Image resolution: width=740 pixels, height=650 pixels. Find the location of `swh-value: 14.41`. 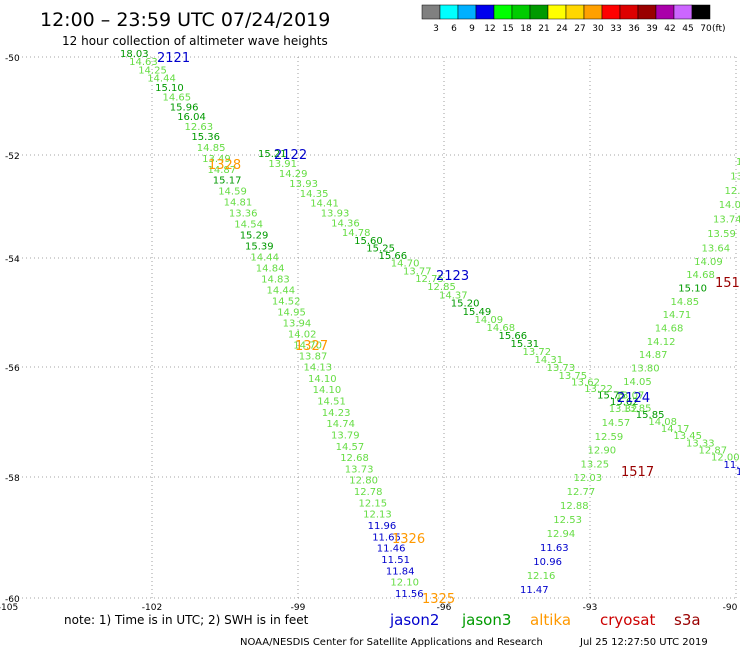

swh-value: 14.41 is located at coordinates (324, 204).